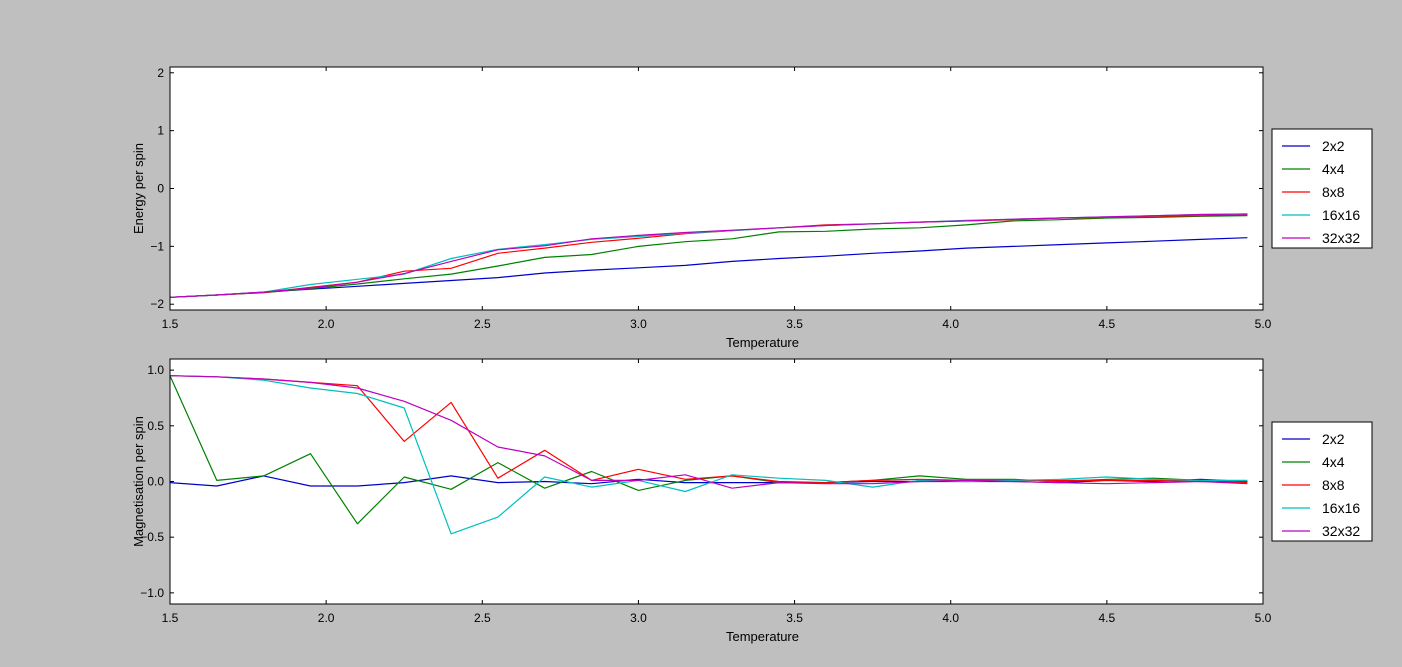  What do you see at coordinates (138, 188) in the screenshot?
I see `y-axis-label: Energy per spin` at bounding box center [138, 188].